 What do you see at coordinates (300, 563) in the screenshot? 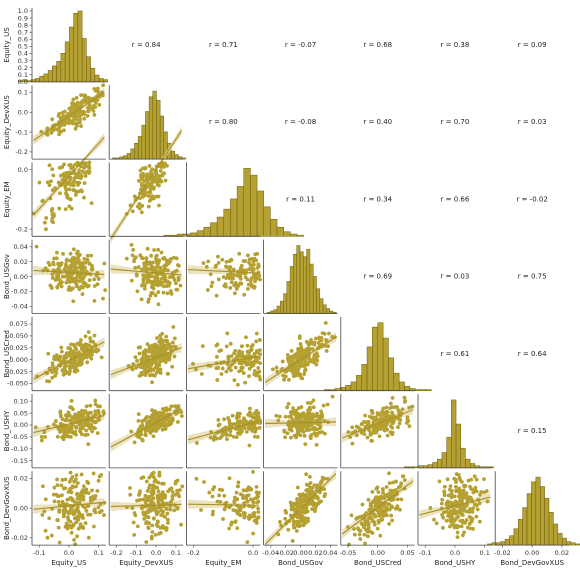
I see `x-axis-label: Bond_USGov` at bounding box center [300, 563].